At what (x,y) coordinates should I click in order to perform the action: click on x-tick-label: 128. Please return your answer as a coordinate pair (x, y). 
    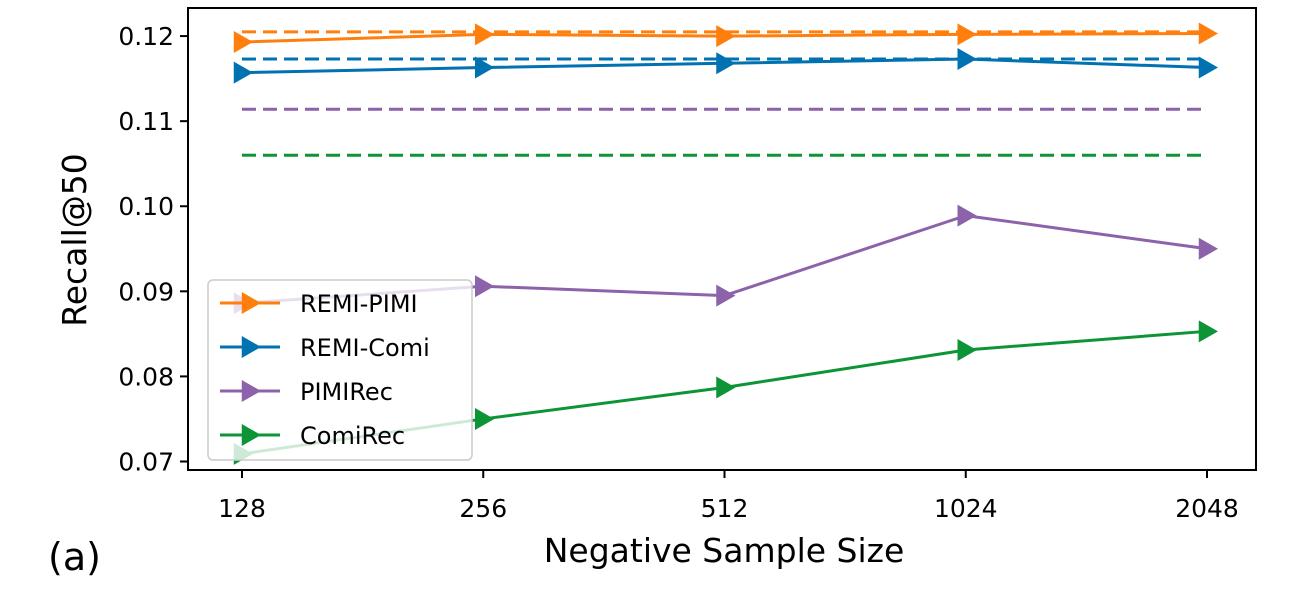
    Looking at the image, I should click on (242, 508).